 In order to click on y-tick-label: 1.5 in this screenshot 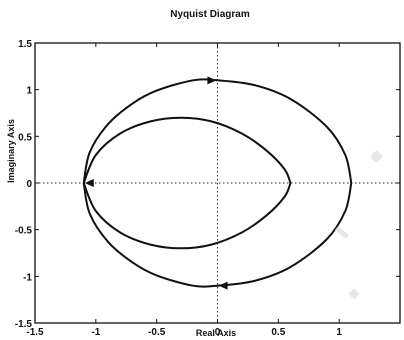, I will do `click(25, 44)`.